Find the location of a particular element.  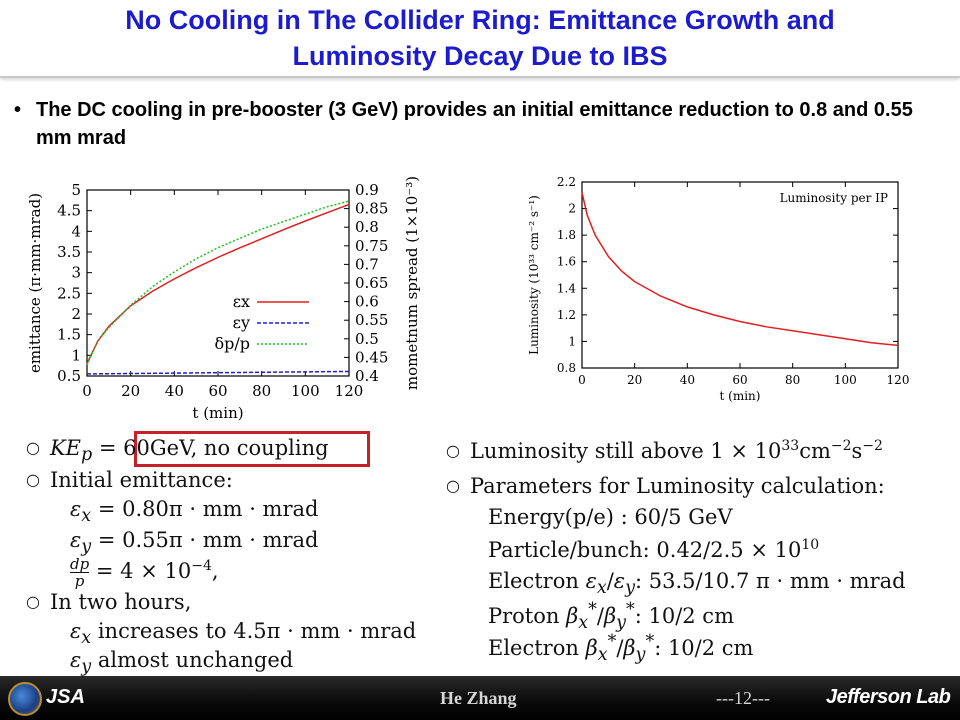

ex-initial-line: εx = 0.80π · mm · mrad is located at coordinates (194, 512).